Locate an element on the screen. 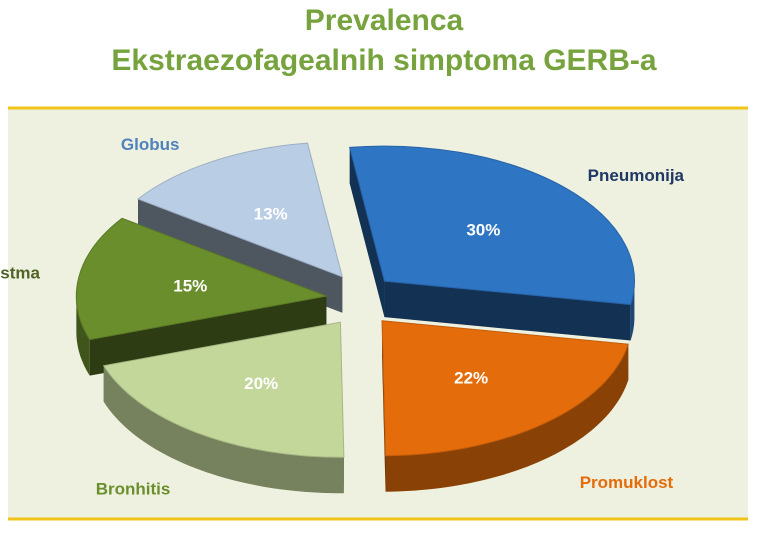  pie-slice-astma is located at coordinates (202, 296).